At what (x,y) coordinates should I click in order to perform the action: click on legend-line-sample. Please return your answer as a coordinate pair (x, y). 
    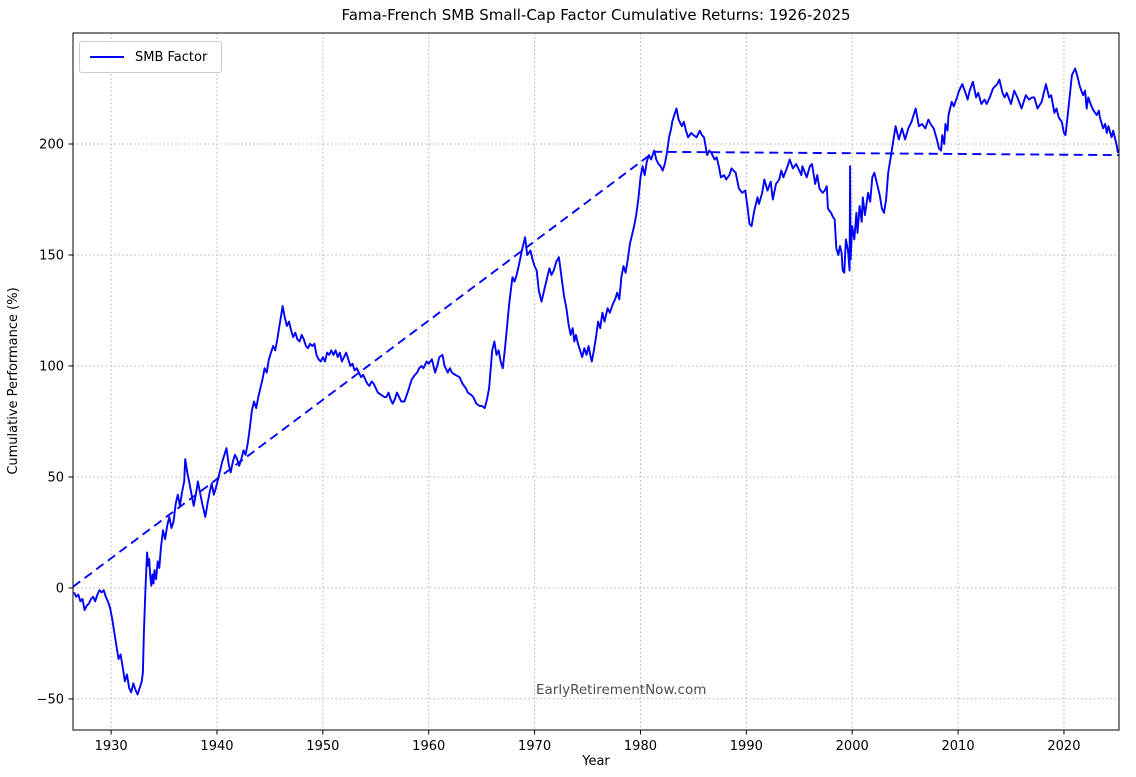
    Looking at the image, I should click on (107, 57).